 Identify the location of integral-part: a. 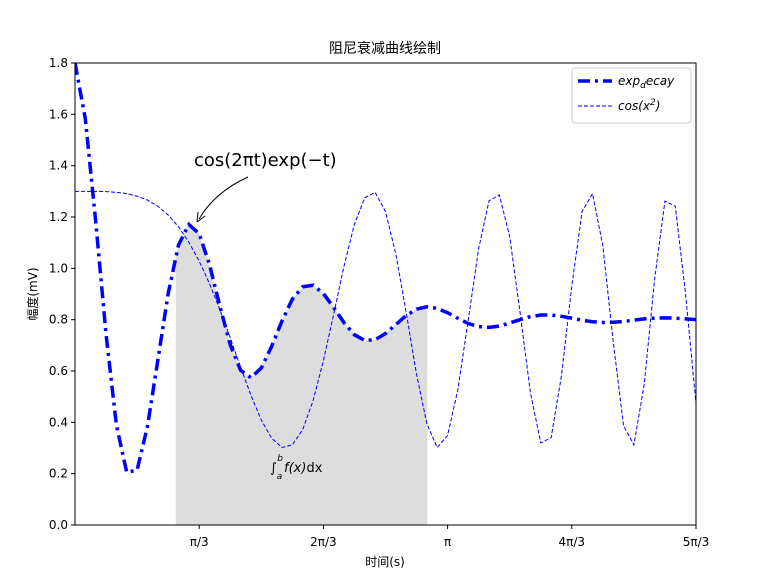
(280, 477).